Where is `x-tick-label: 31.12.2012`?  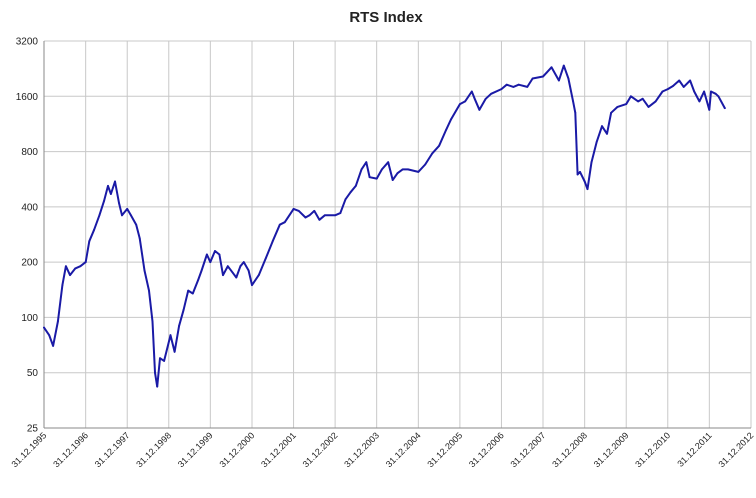
x-tick-label: 31.12.2012 is located at coordinates (735, 449).